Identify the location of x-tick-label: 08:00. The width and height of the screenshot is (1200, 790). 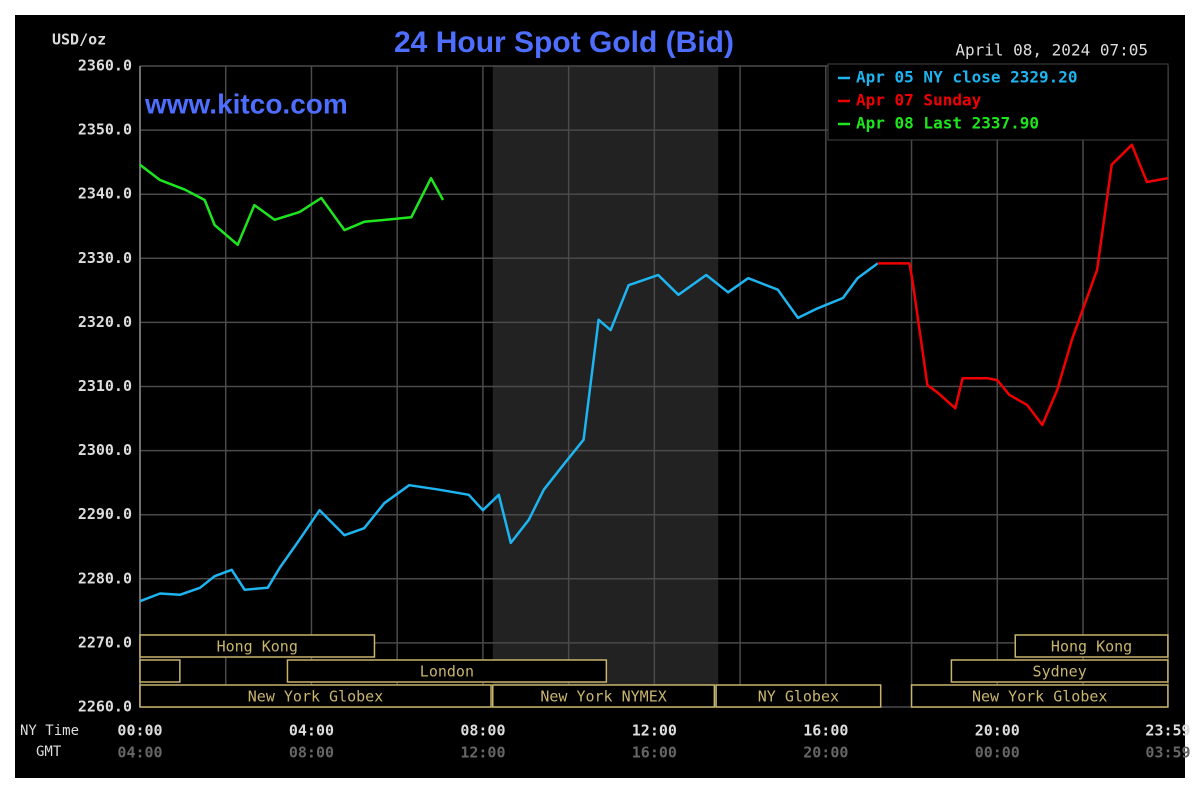
(482, 731).